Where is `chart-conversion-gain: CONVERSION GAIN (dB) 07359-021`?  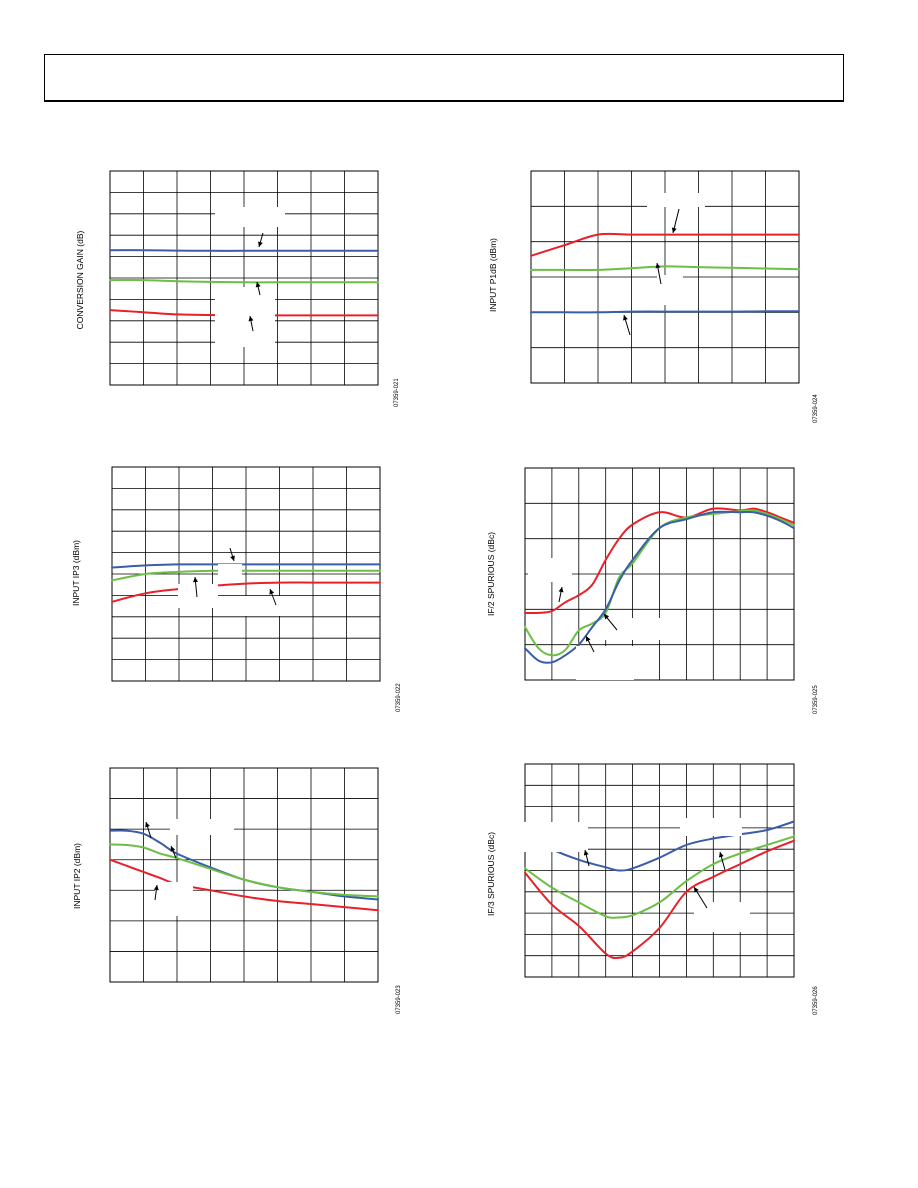 chart-conversion-gain: CONVERSION GAIN (dB) 07359-021 is located at coordinates (237, 288).